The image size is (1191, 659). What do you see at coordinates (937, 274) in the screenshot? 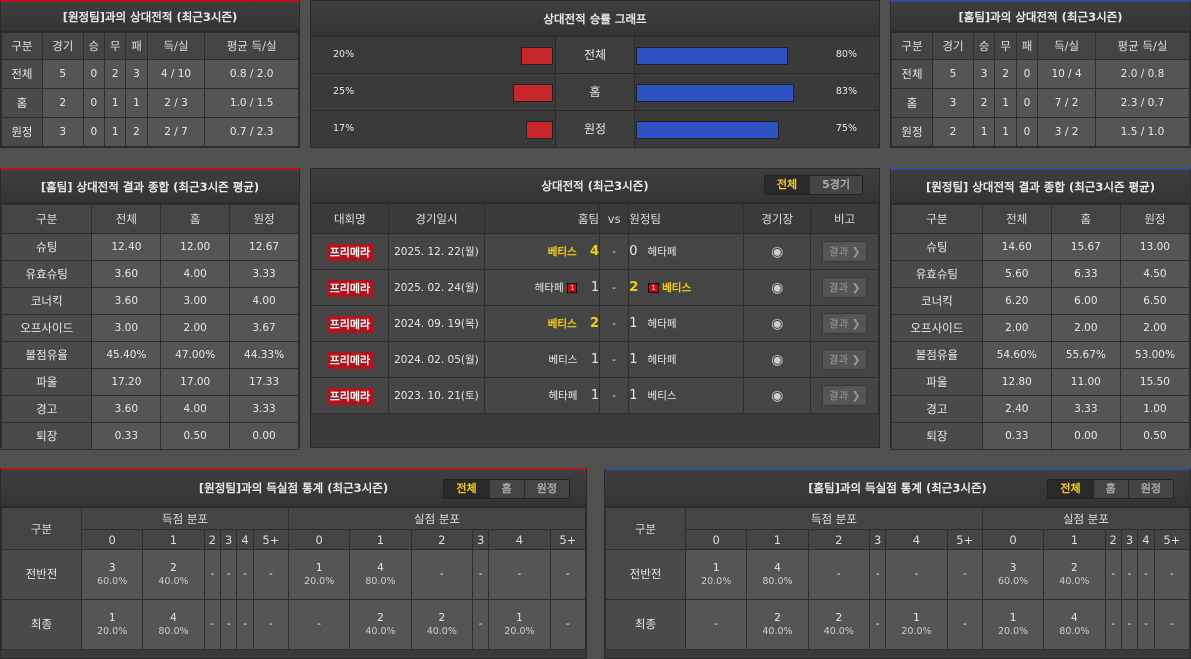
I see `row-label: 유효슈팅` at bounding box center [937, 274].